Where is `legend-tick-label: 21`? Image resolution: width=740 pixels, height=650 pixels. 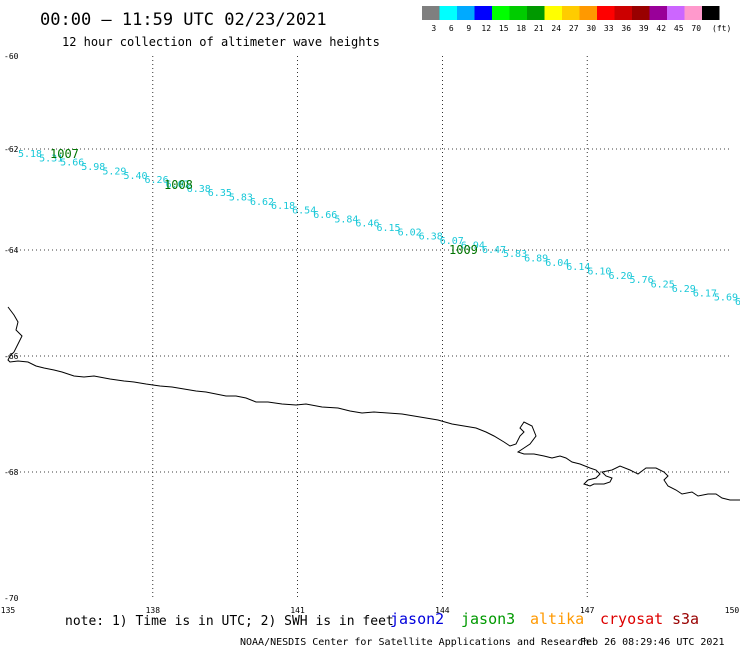 legend-tick-label: 21 is located at coordinates (539, 28).